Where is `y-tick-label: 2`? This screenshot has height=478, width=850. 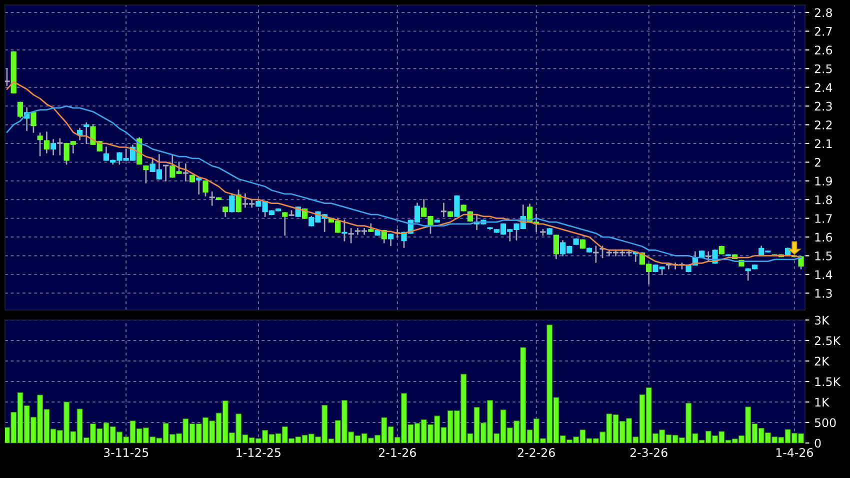
y-tick-label: 2 is located at coordinates (817, 162).